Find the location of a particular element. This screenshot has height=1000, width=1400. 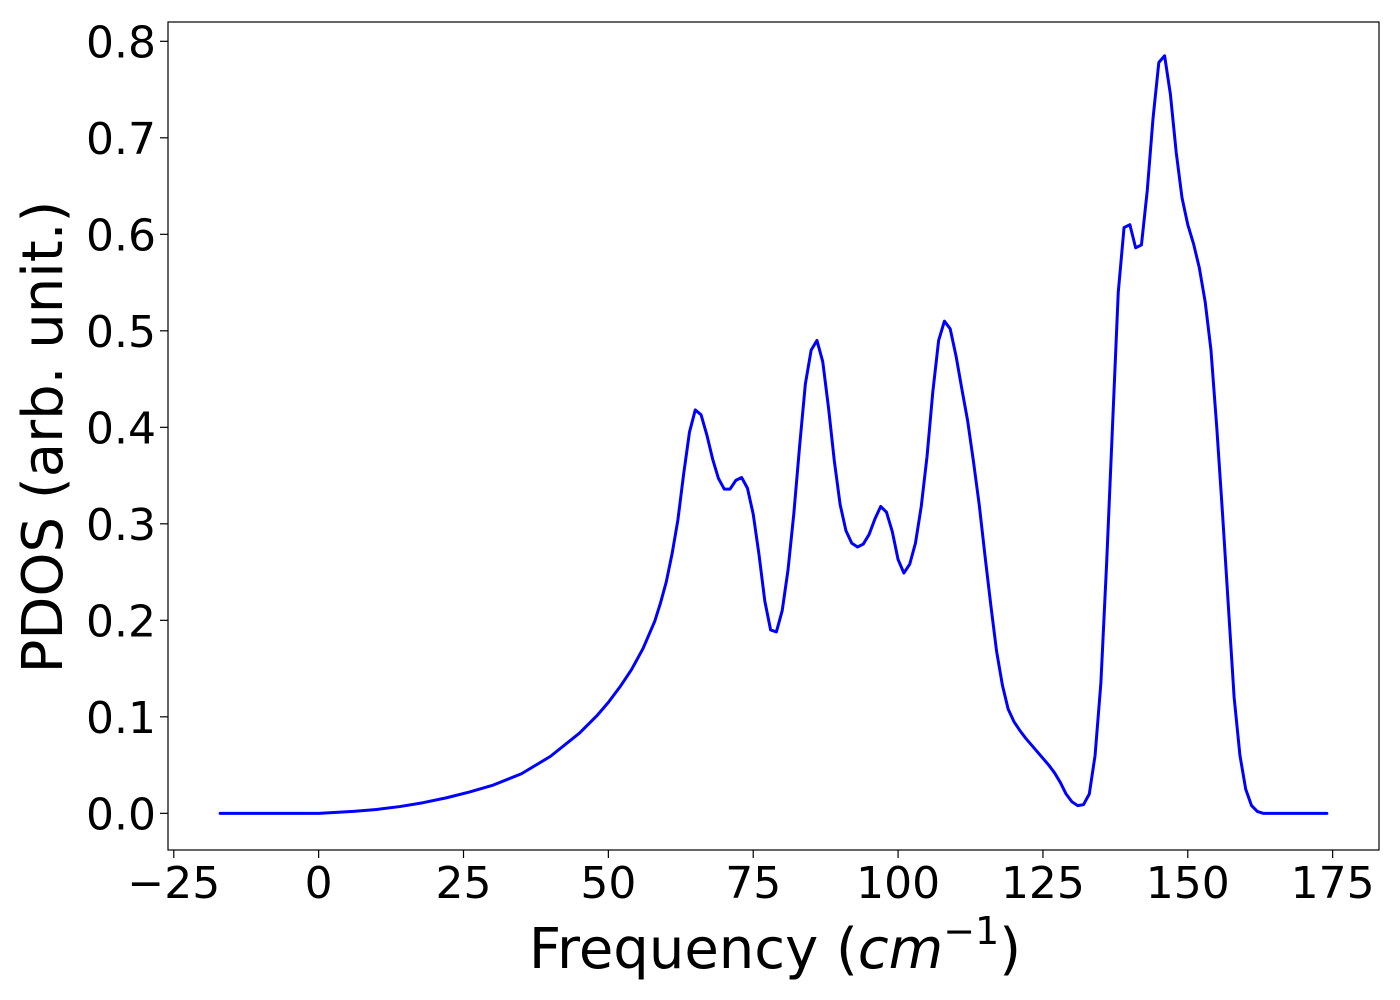

x-tick-label: 150 is located at coordinates (1188, 883).